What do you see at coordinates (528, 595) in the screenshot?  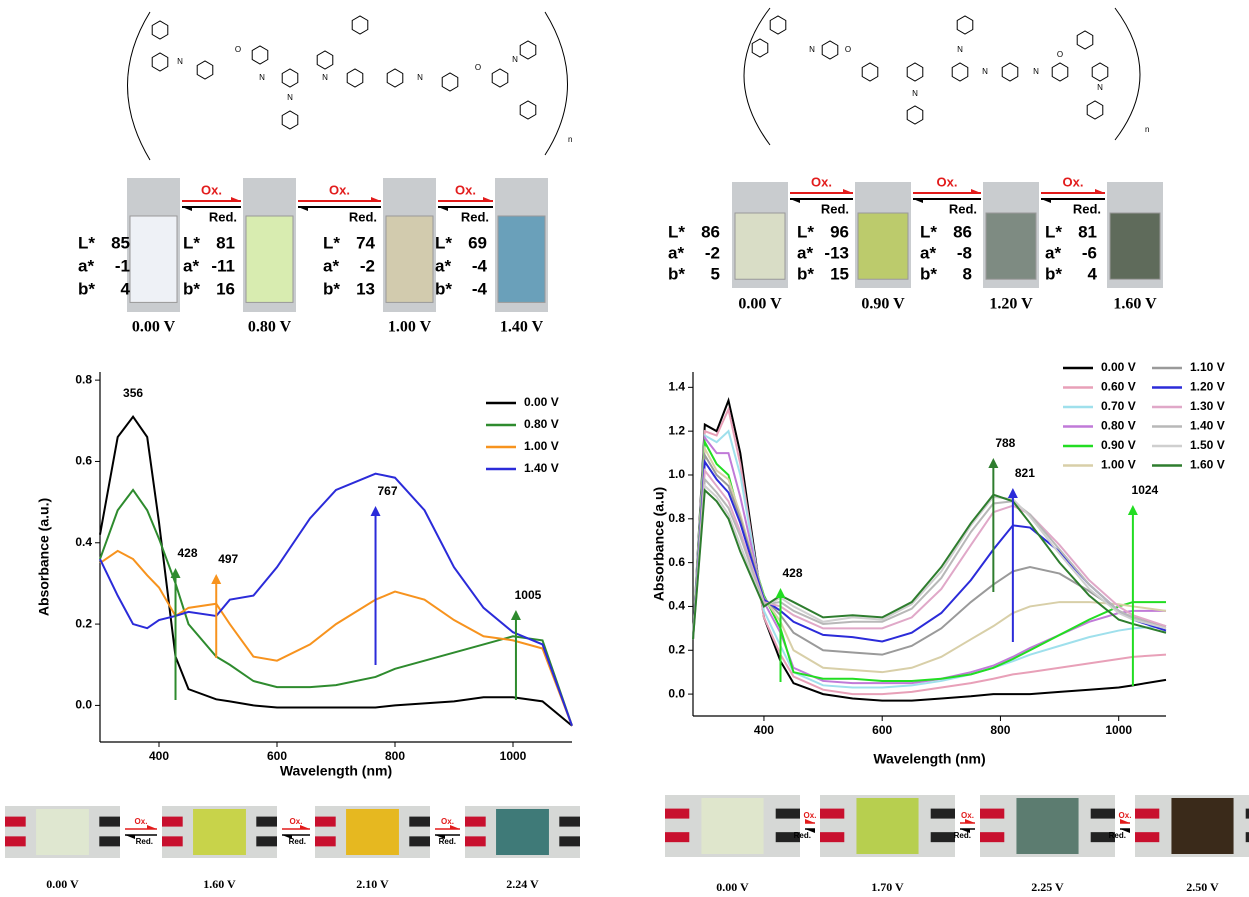 I see `peak-label: 1005` at bounding box center [528, 595].